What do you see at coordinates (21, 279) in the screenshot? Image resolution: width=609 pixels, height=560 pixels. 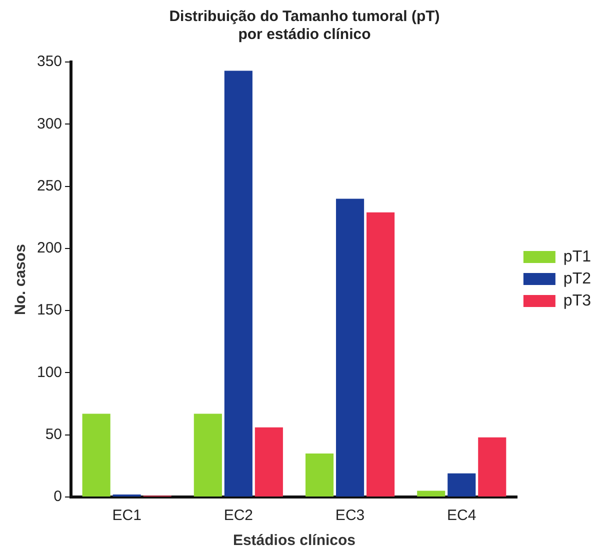 I see `y-axis-title: No. casos` at bounding box center [21, 279].